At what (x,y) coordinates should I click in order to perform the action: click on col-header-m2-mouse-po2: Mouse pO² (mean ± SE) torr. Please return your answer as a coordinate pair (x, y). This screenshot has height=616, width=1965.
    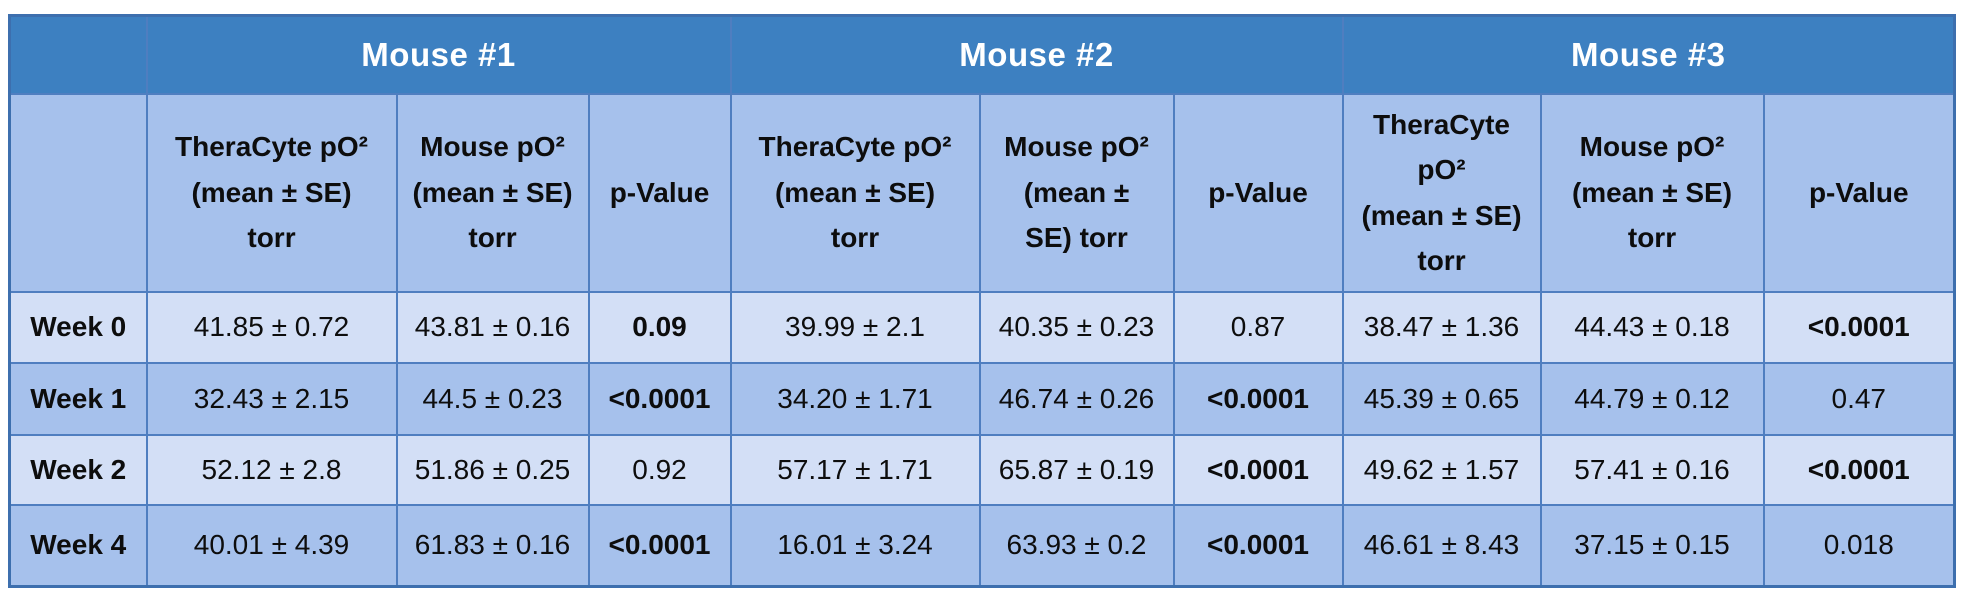
    Looking at the image, I should click on (1076, 192).